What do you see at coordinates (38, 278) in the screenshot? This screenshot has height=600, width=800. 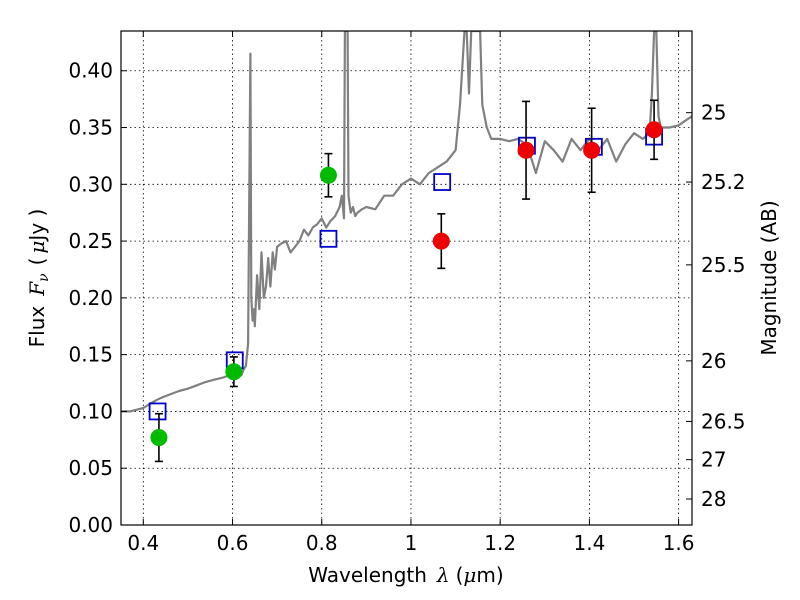 I see `y-axis-label: FluxFν(μJy )` at bounding box center [38, 278].